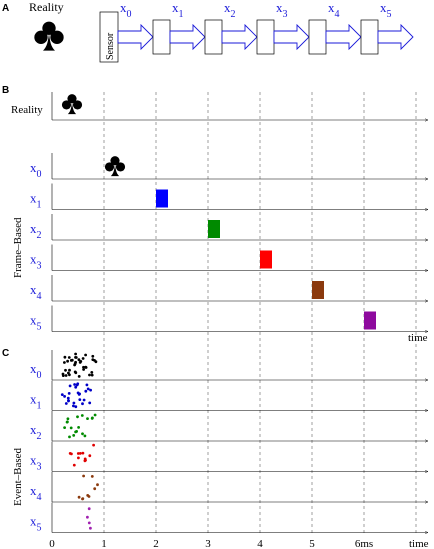  Describe the element at coordinates (33, 320) in the screenshot. I see `frame-row-label-5-symbol: x` at that location.